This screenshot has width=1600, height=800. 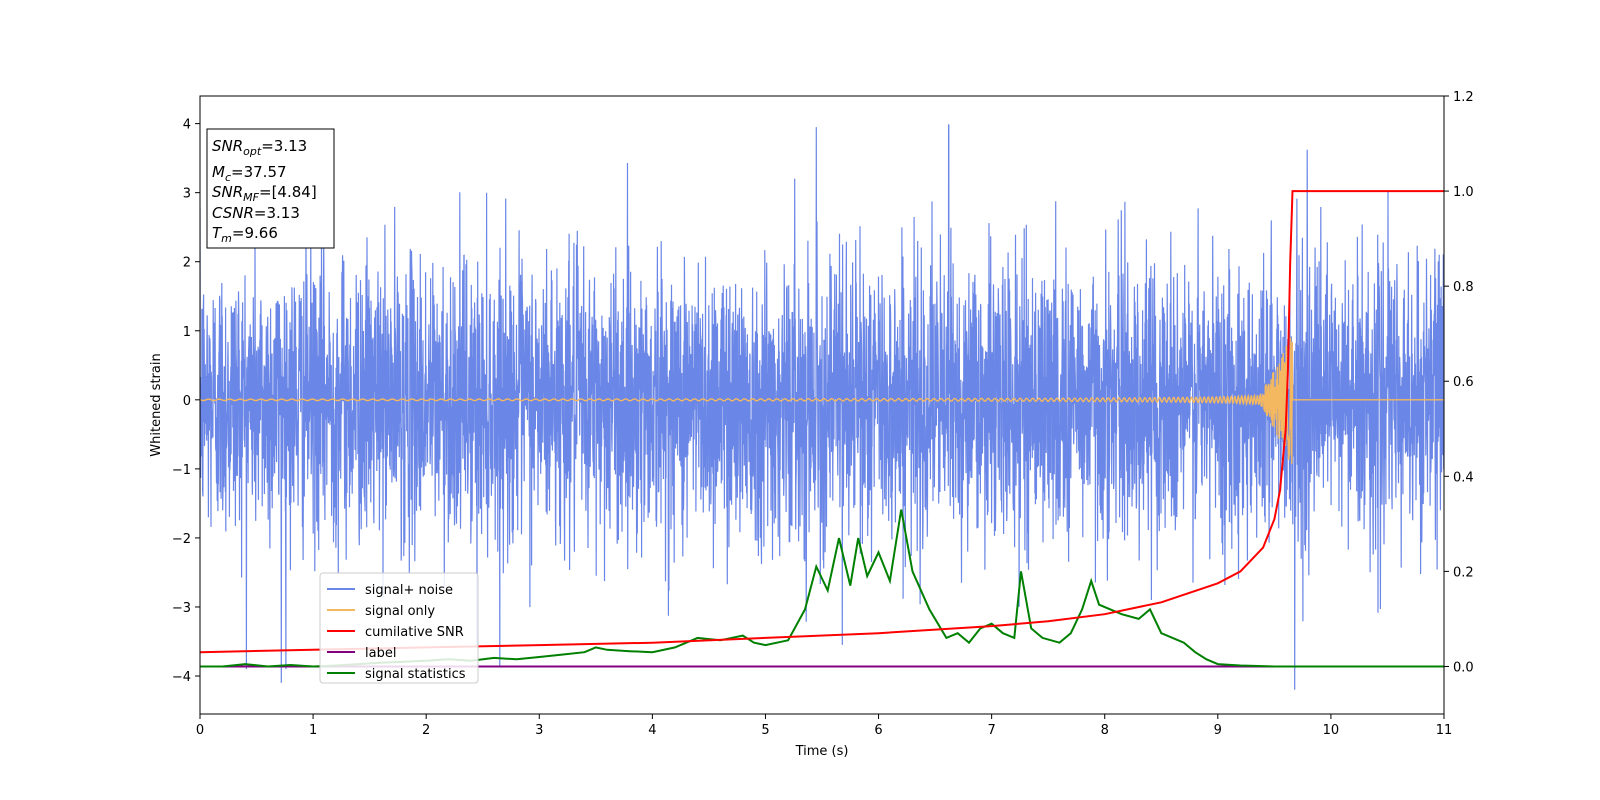 What do you see at coordinates (1463, 667) in the screenshot?
I see `y2-tick-label: 0.0` at bounding box center [1463, 667].